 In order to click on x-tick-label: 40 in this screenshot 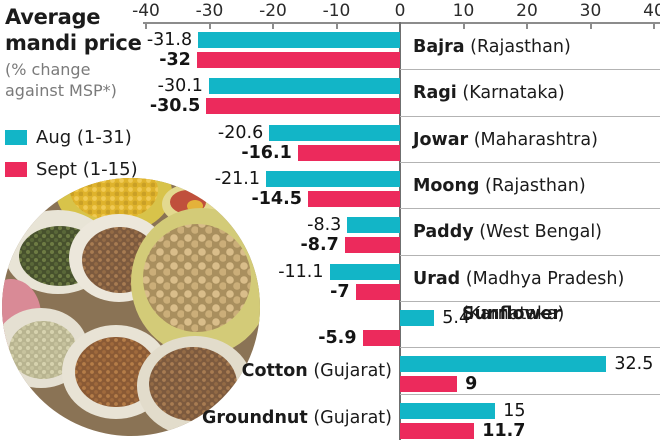, I will do `click(651, 11)`.